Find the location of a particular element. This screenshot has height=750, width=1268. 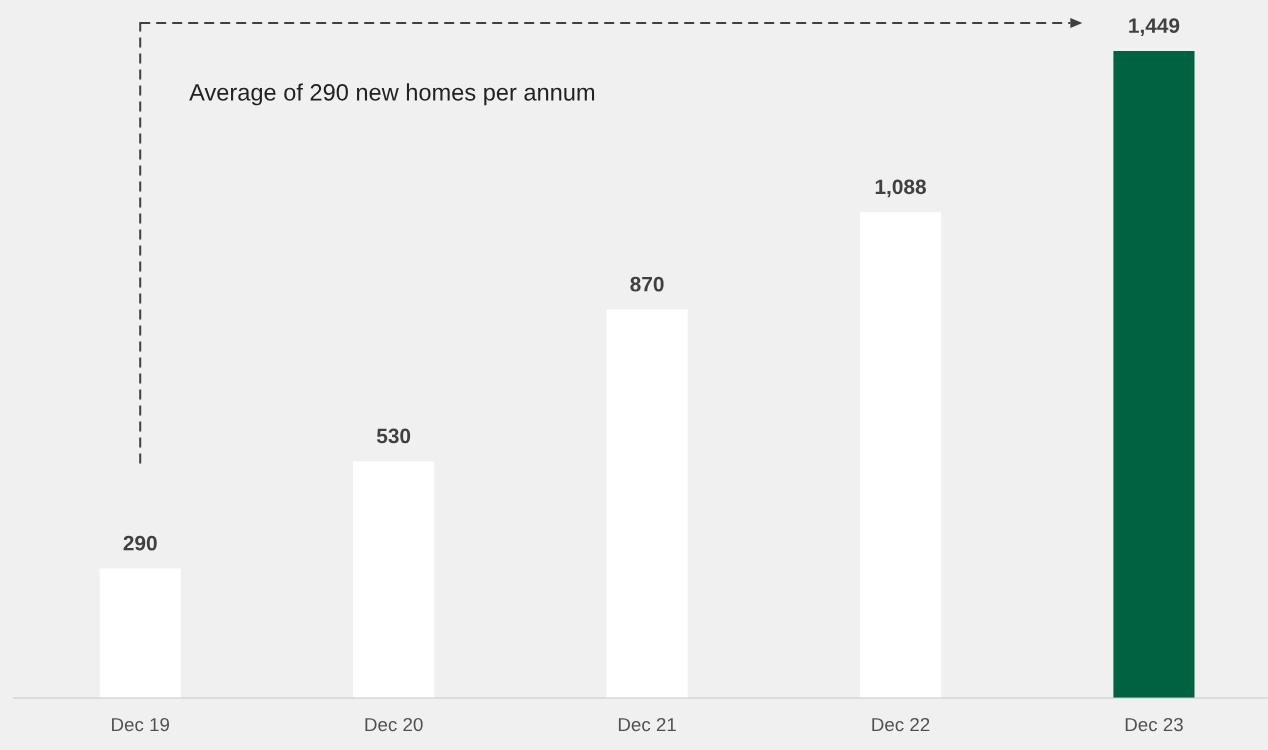

x-tick-label: Dec 23 is located at coordinates (1154, 724).